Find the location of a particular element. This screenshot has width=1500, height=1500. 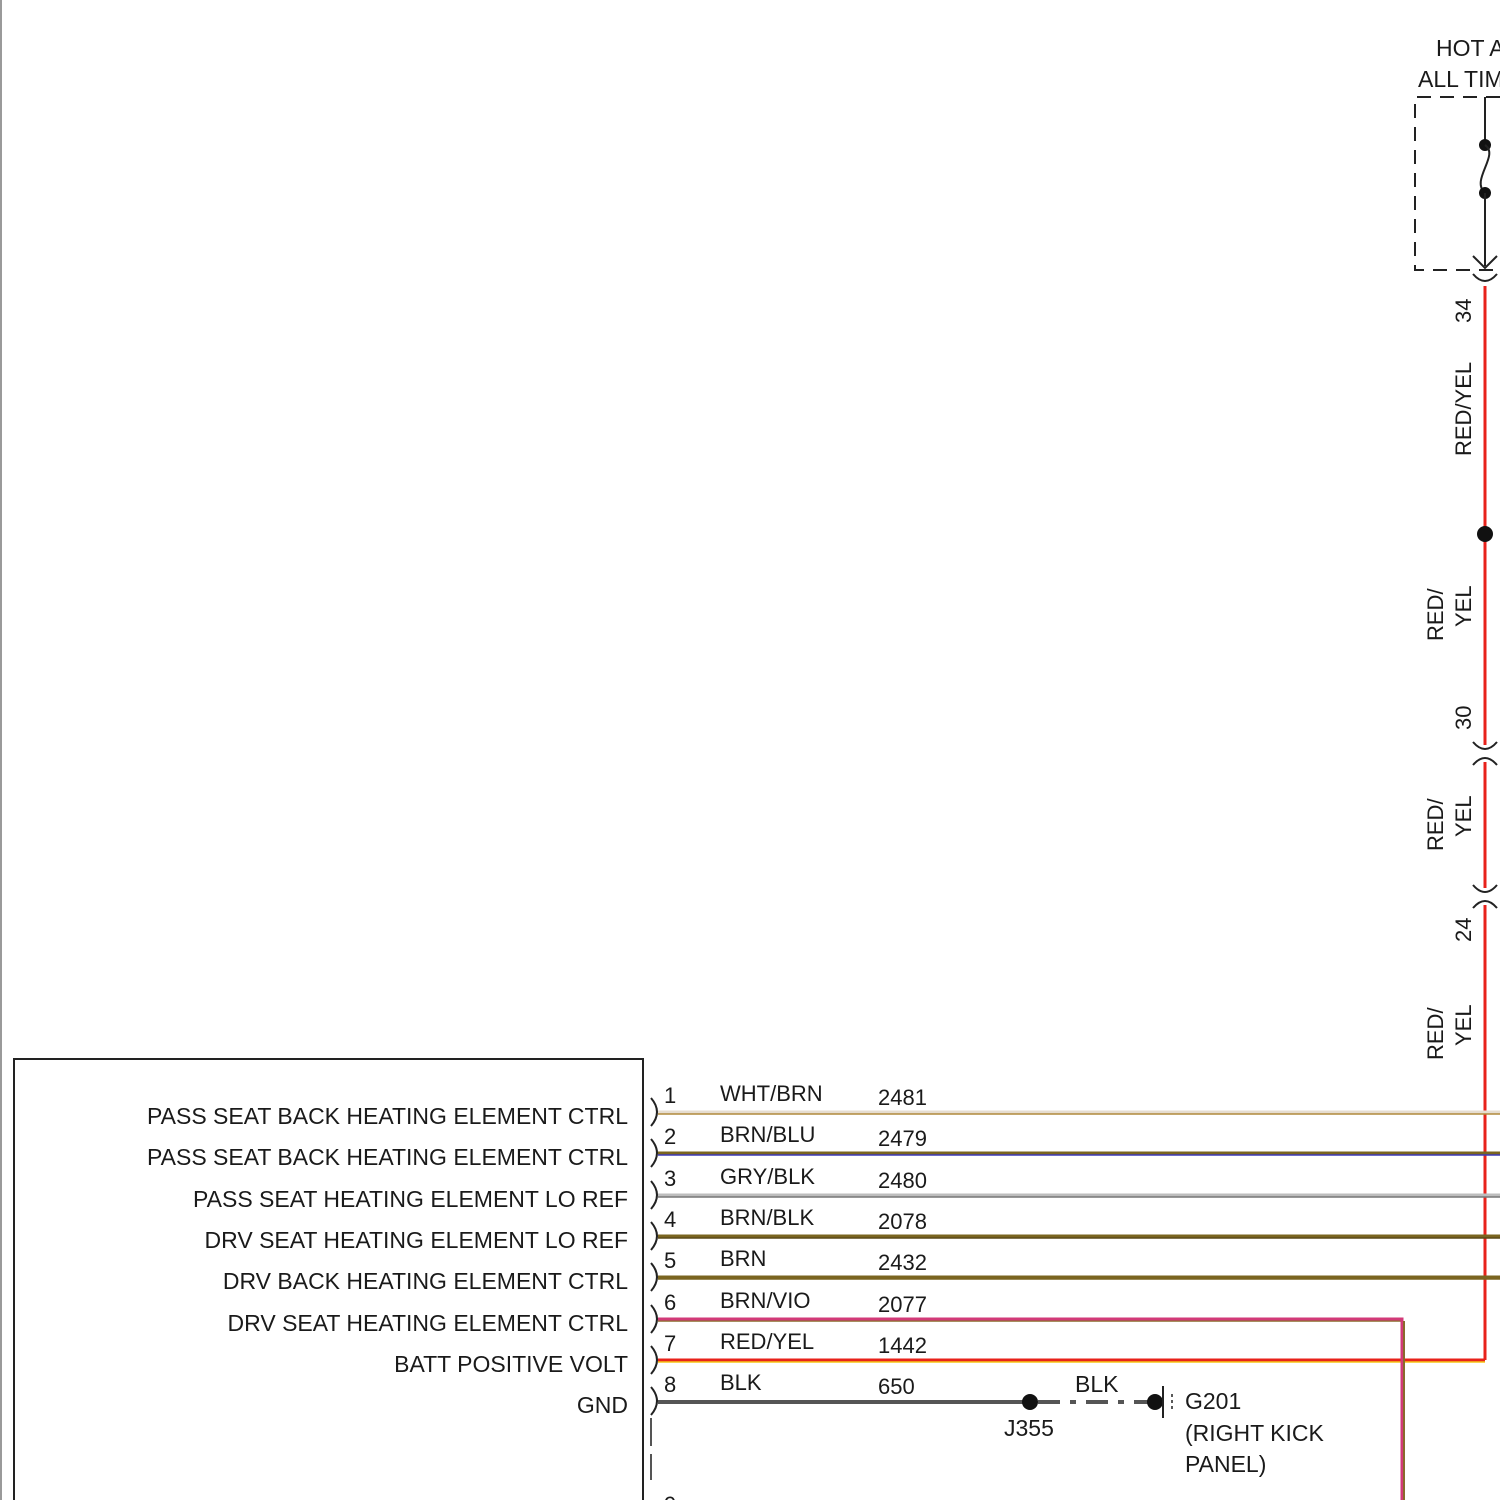

pin-row: BATT POSITIVE VOLT 7 RED/YEL 1442 is located at coordinates (939, 1353).